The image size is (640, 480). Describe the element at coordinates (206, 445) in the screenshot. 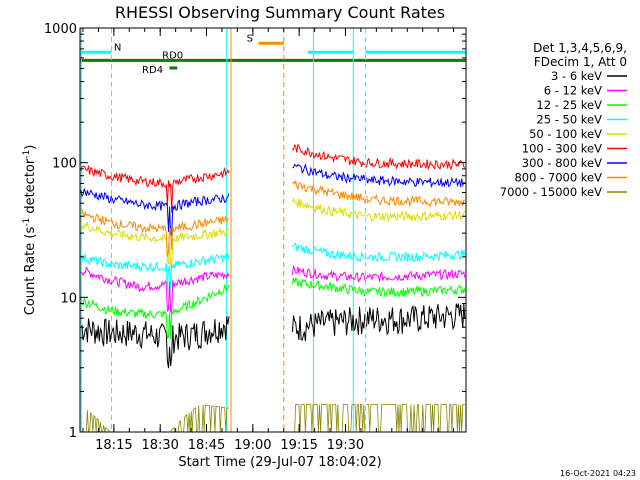

I see `x-tick-label-2: 18:45` at that location.